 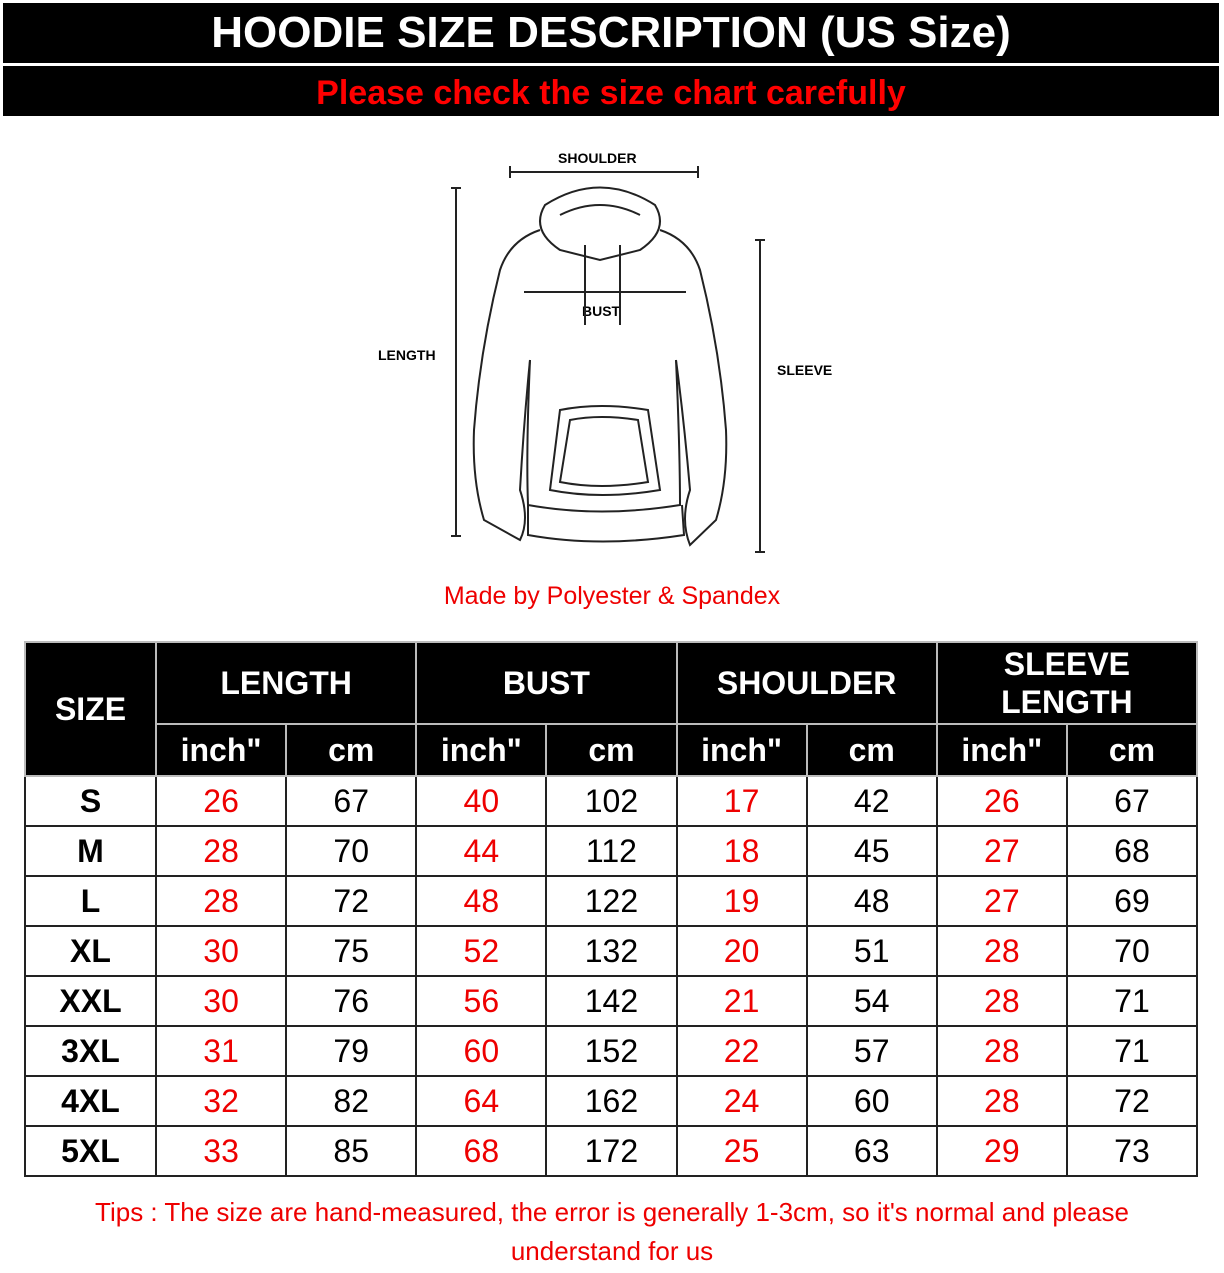 What do you see at coordinates (806, 683) in the screenshot?
I see `shoulder-header: SHOULDER` at bounding box center [806, 683].